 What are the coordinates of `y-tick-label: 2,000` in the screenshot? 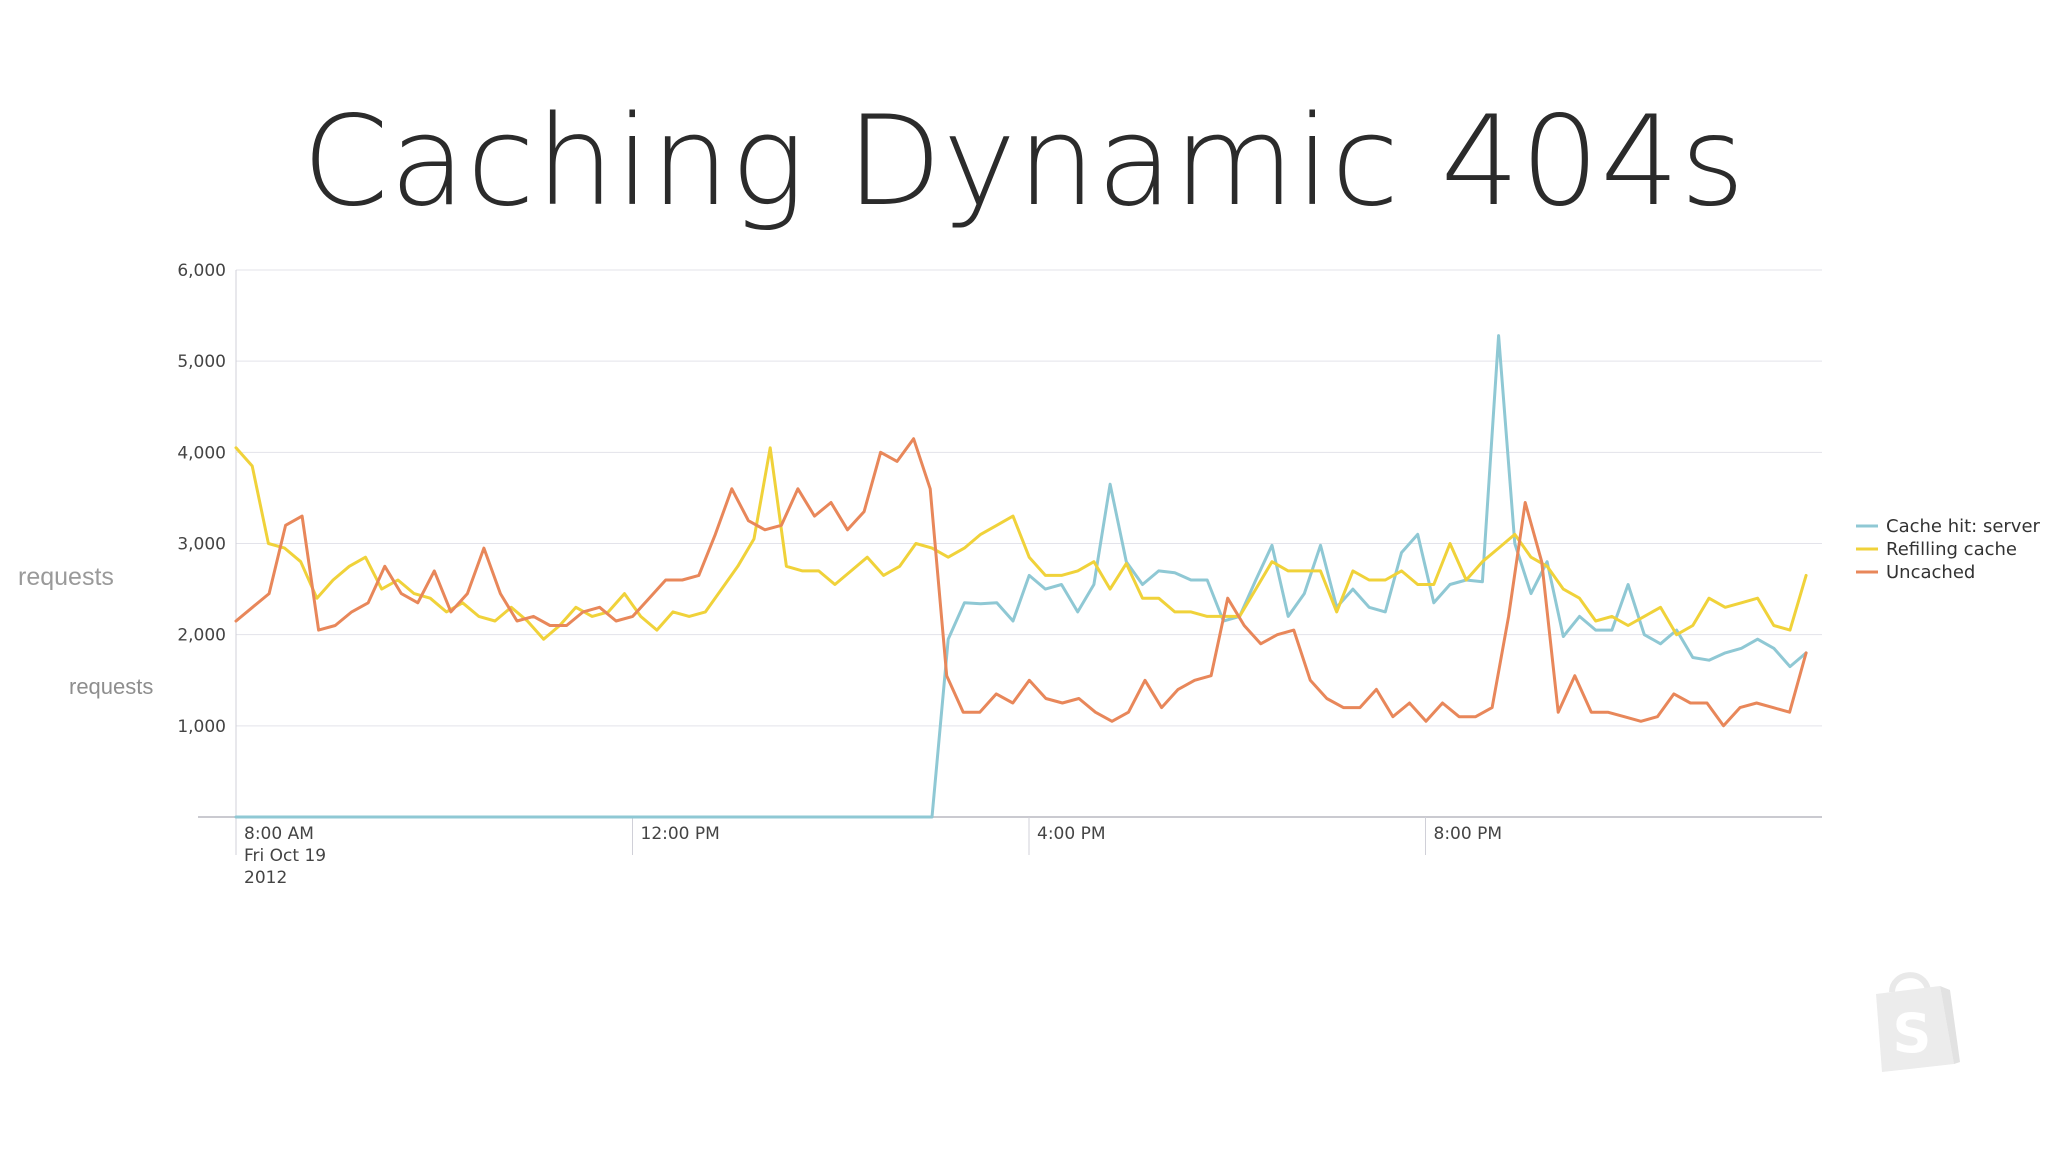 It's located at (201, 636).